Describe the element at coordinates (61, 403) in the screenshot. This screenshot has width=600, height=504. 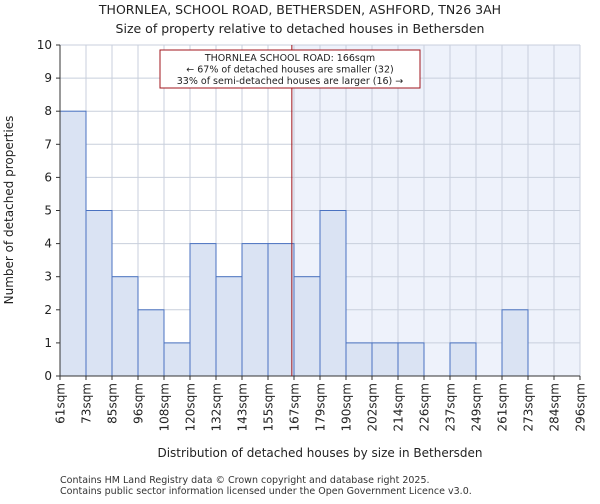
I see `x-tick-label: 61sqm` at that location.